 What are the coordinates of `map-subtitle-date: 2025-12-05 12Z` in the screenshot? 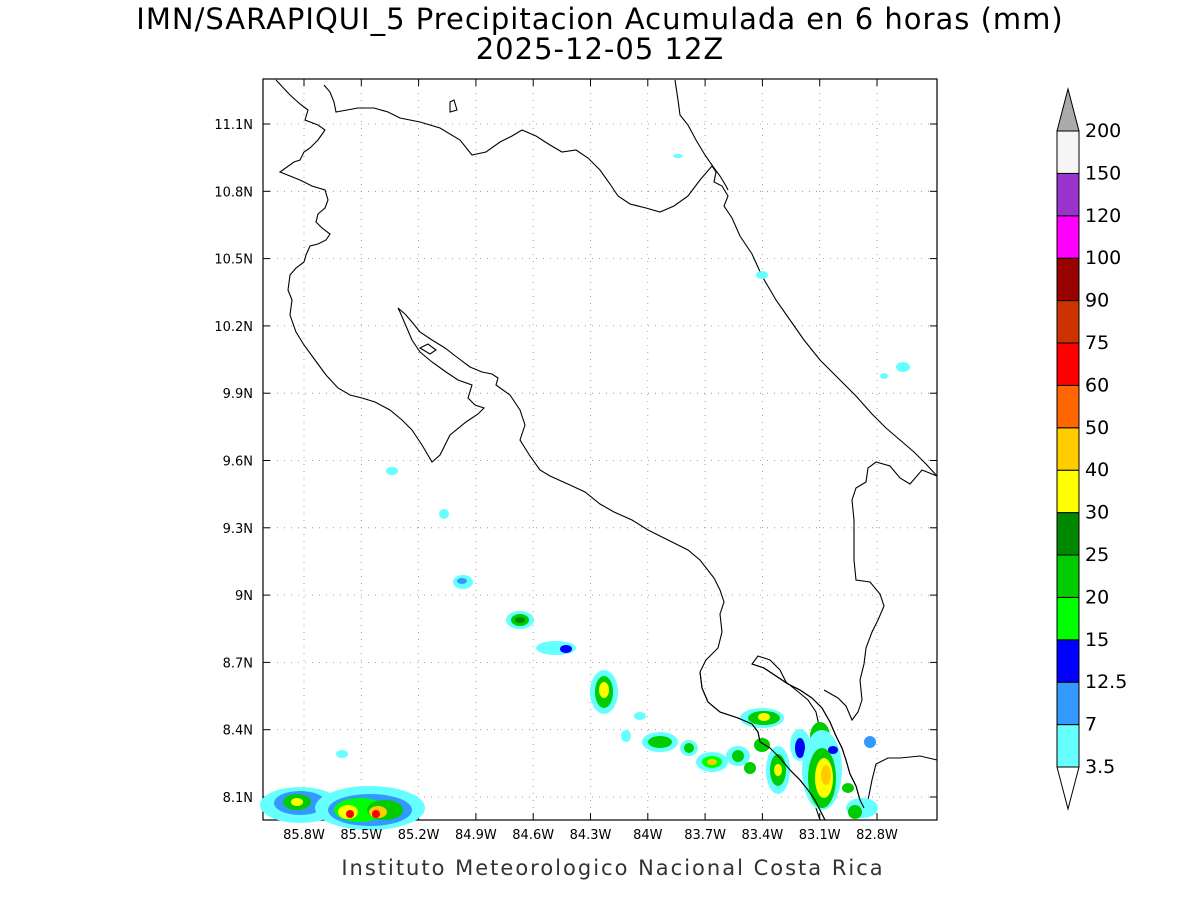 It's located at (600, 49).